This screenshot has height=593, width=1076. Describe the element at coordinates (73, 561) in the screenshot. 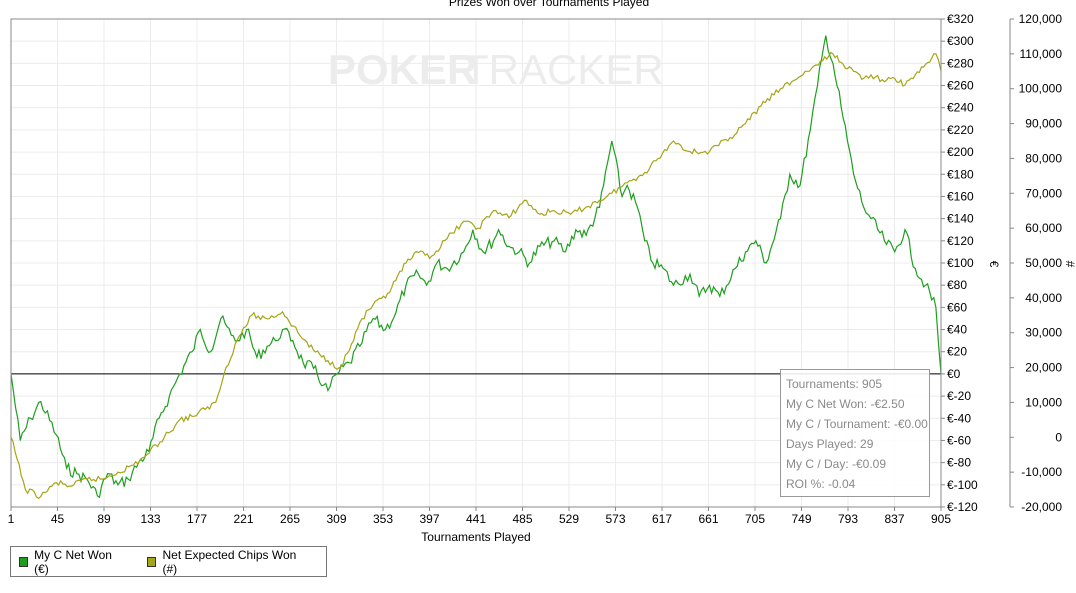

I see `legend-label-net-won: My C Net Won (€)` at that location.